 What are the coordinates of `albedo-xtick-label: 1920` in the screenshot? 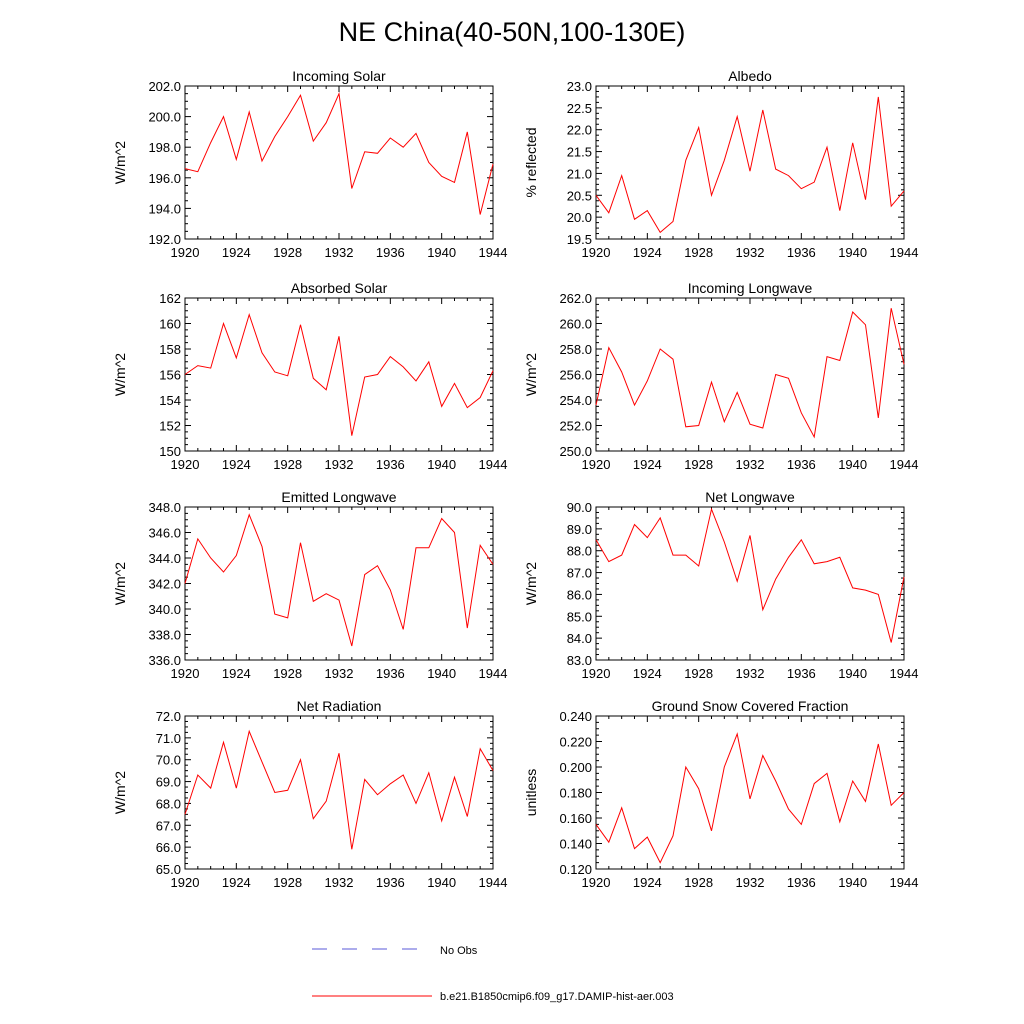 It's located at (596, 252).